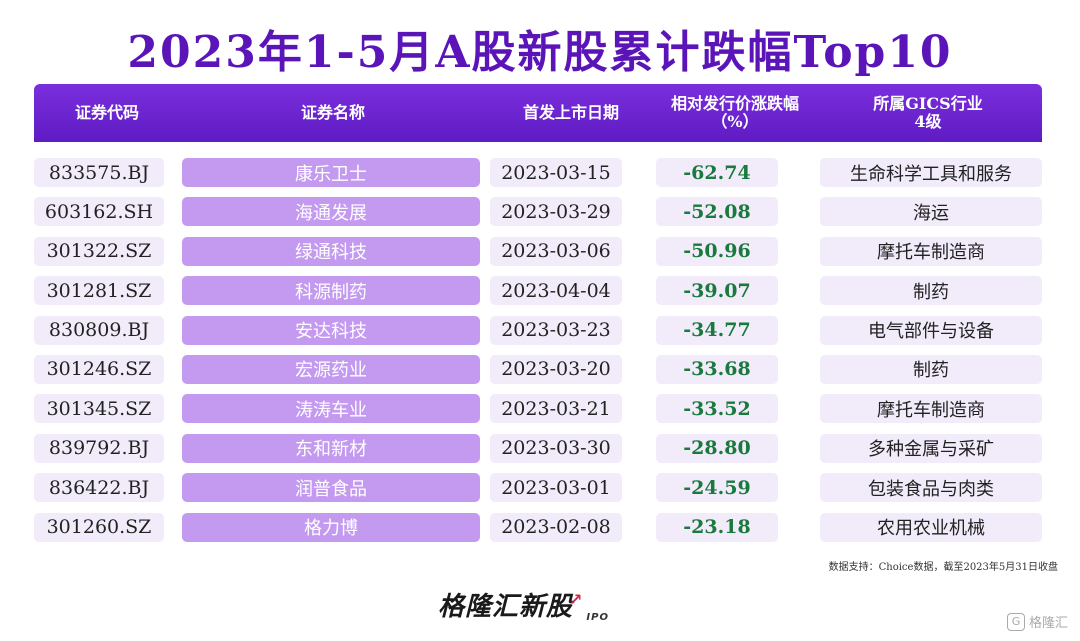 This screenshot has height=641, width=1080. I want to click on table-row: 830809.BJ 安达科技 2023-03-23 -34.77 电气部件与设备, so click(538, 335).